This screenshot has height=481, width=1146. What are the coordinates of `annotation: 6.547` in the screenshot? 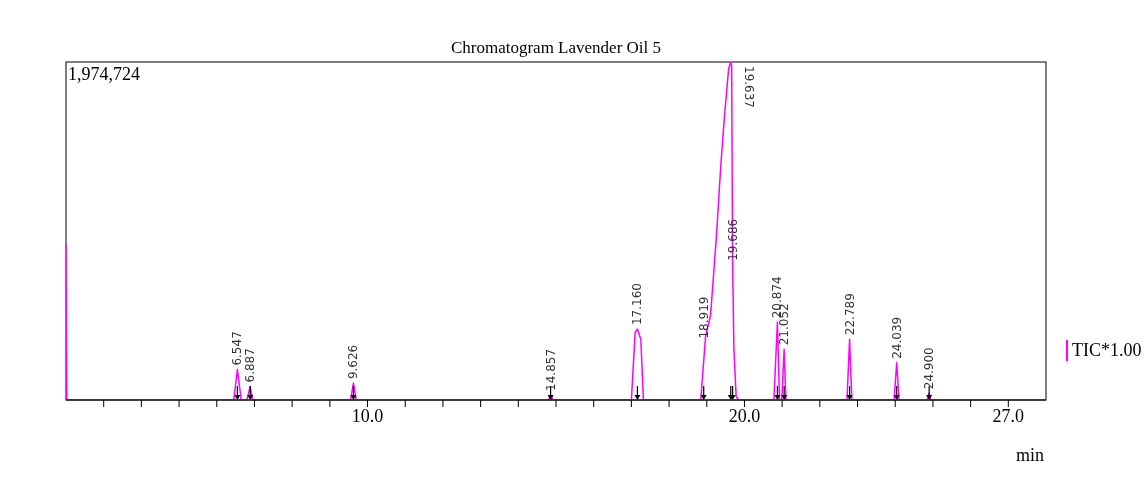 It's located at (237, 348).